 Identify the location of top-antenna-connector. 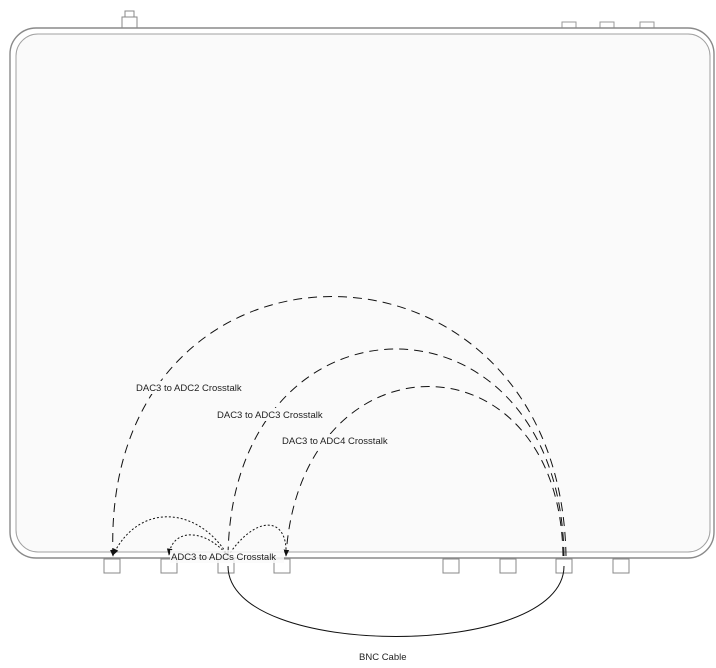
(129, 19).